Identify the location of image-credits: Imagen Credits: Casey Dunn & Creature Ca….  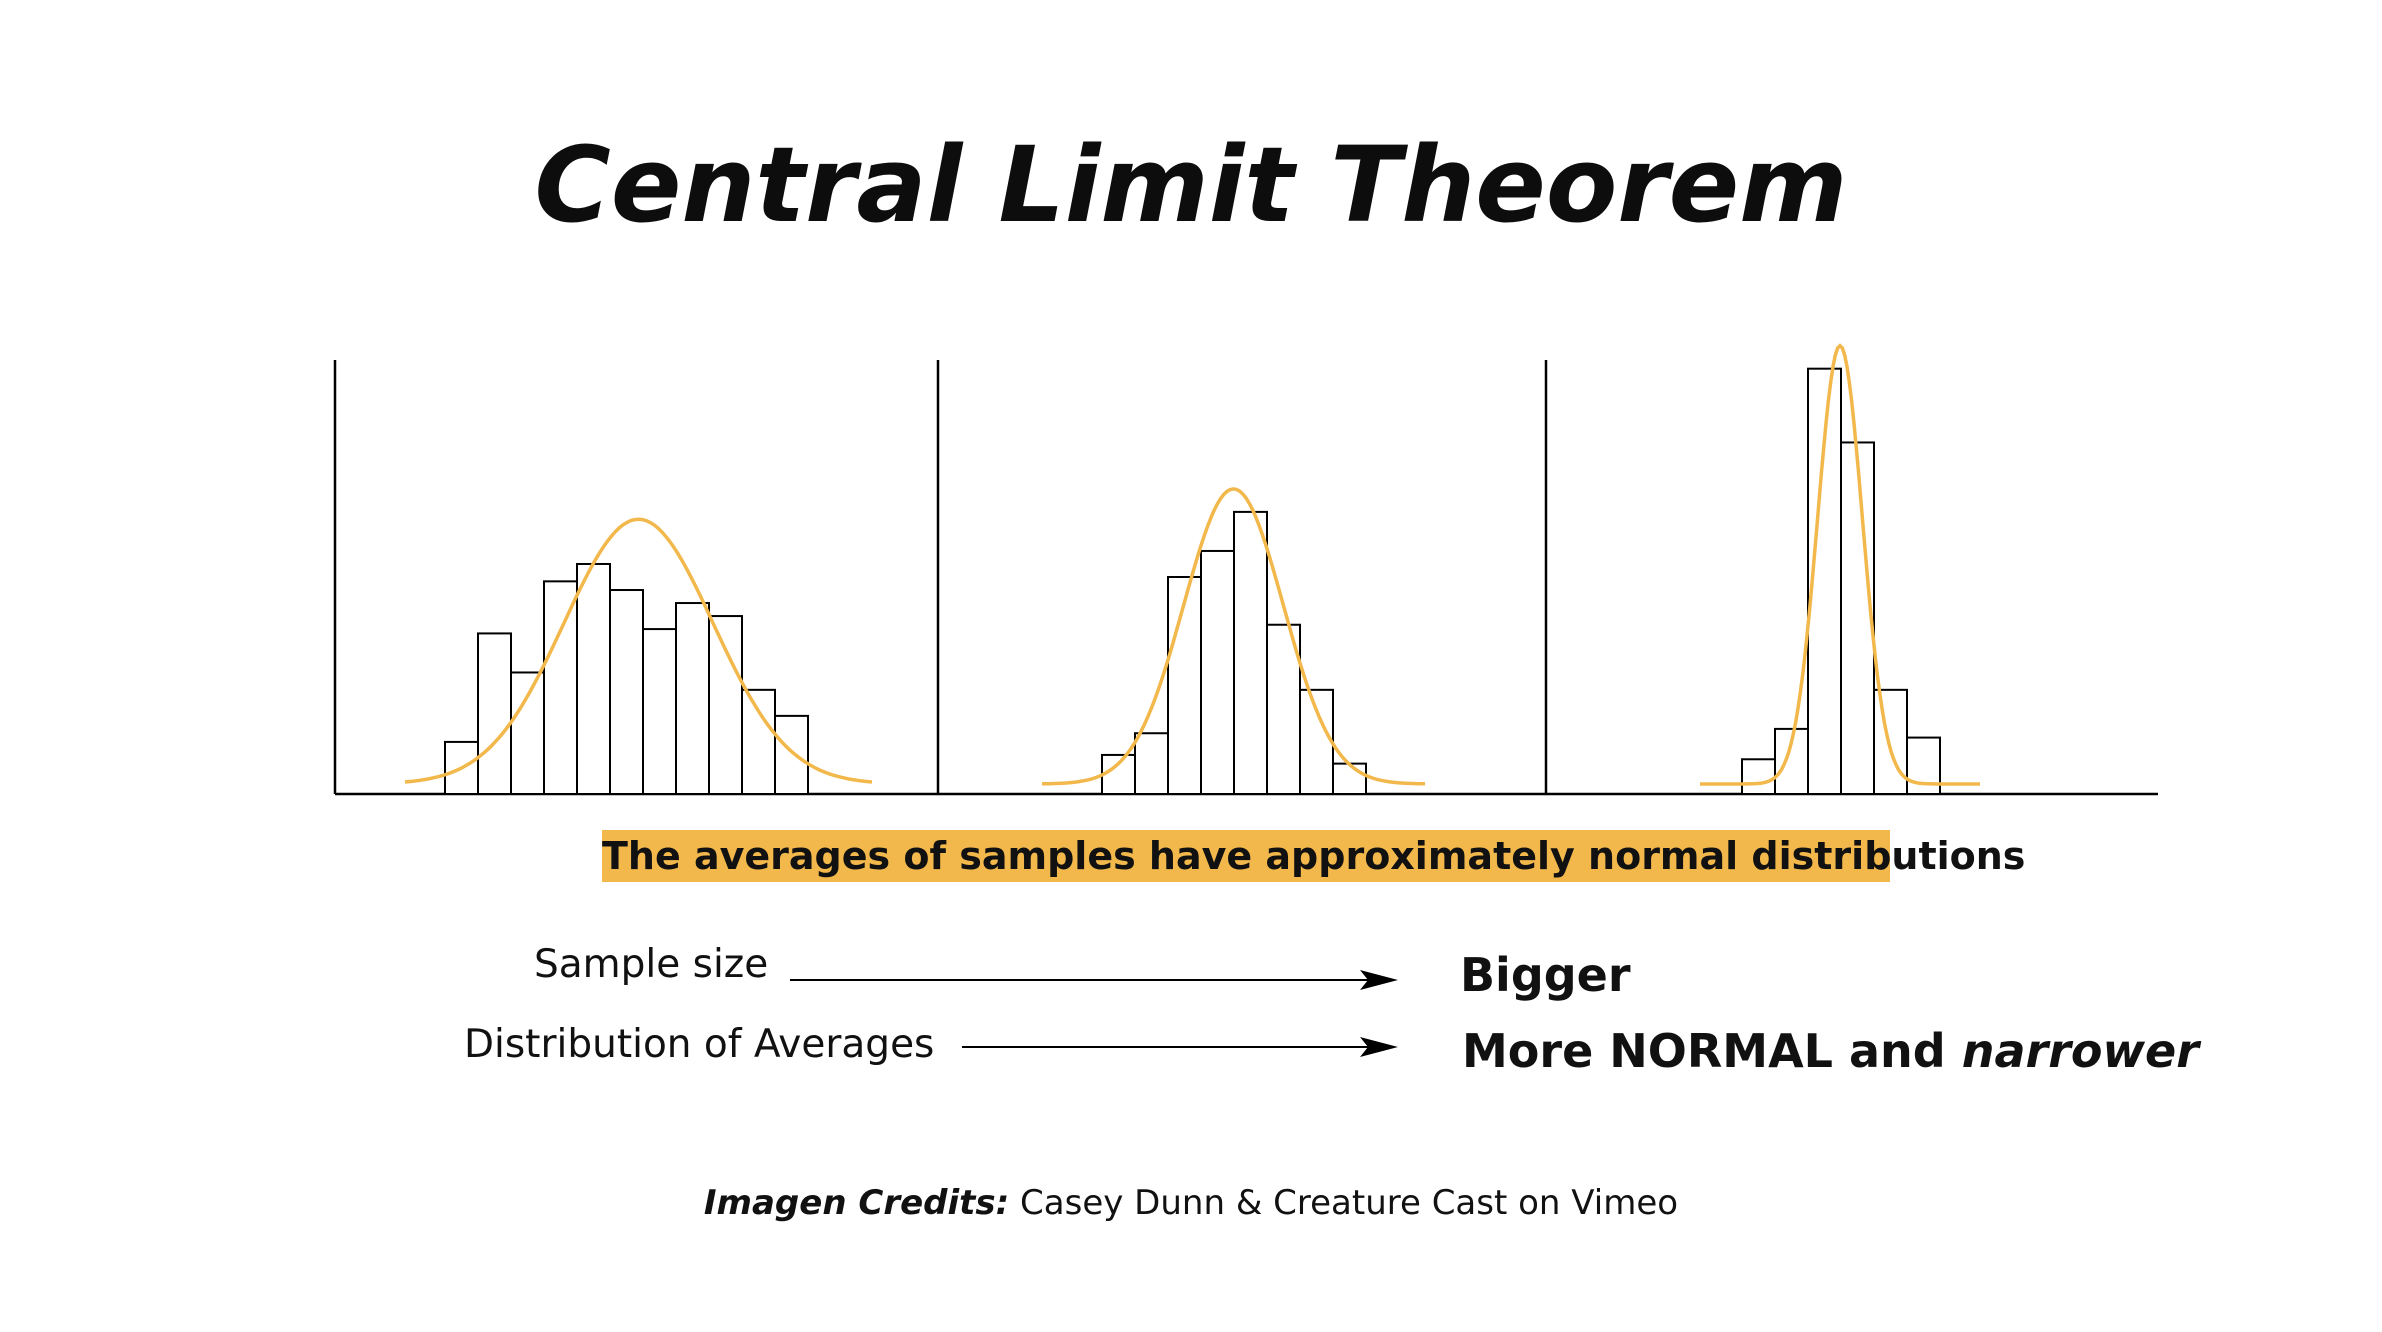
(1191, 1203).